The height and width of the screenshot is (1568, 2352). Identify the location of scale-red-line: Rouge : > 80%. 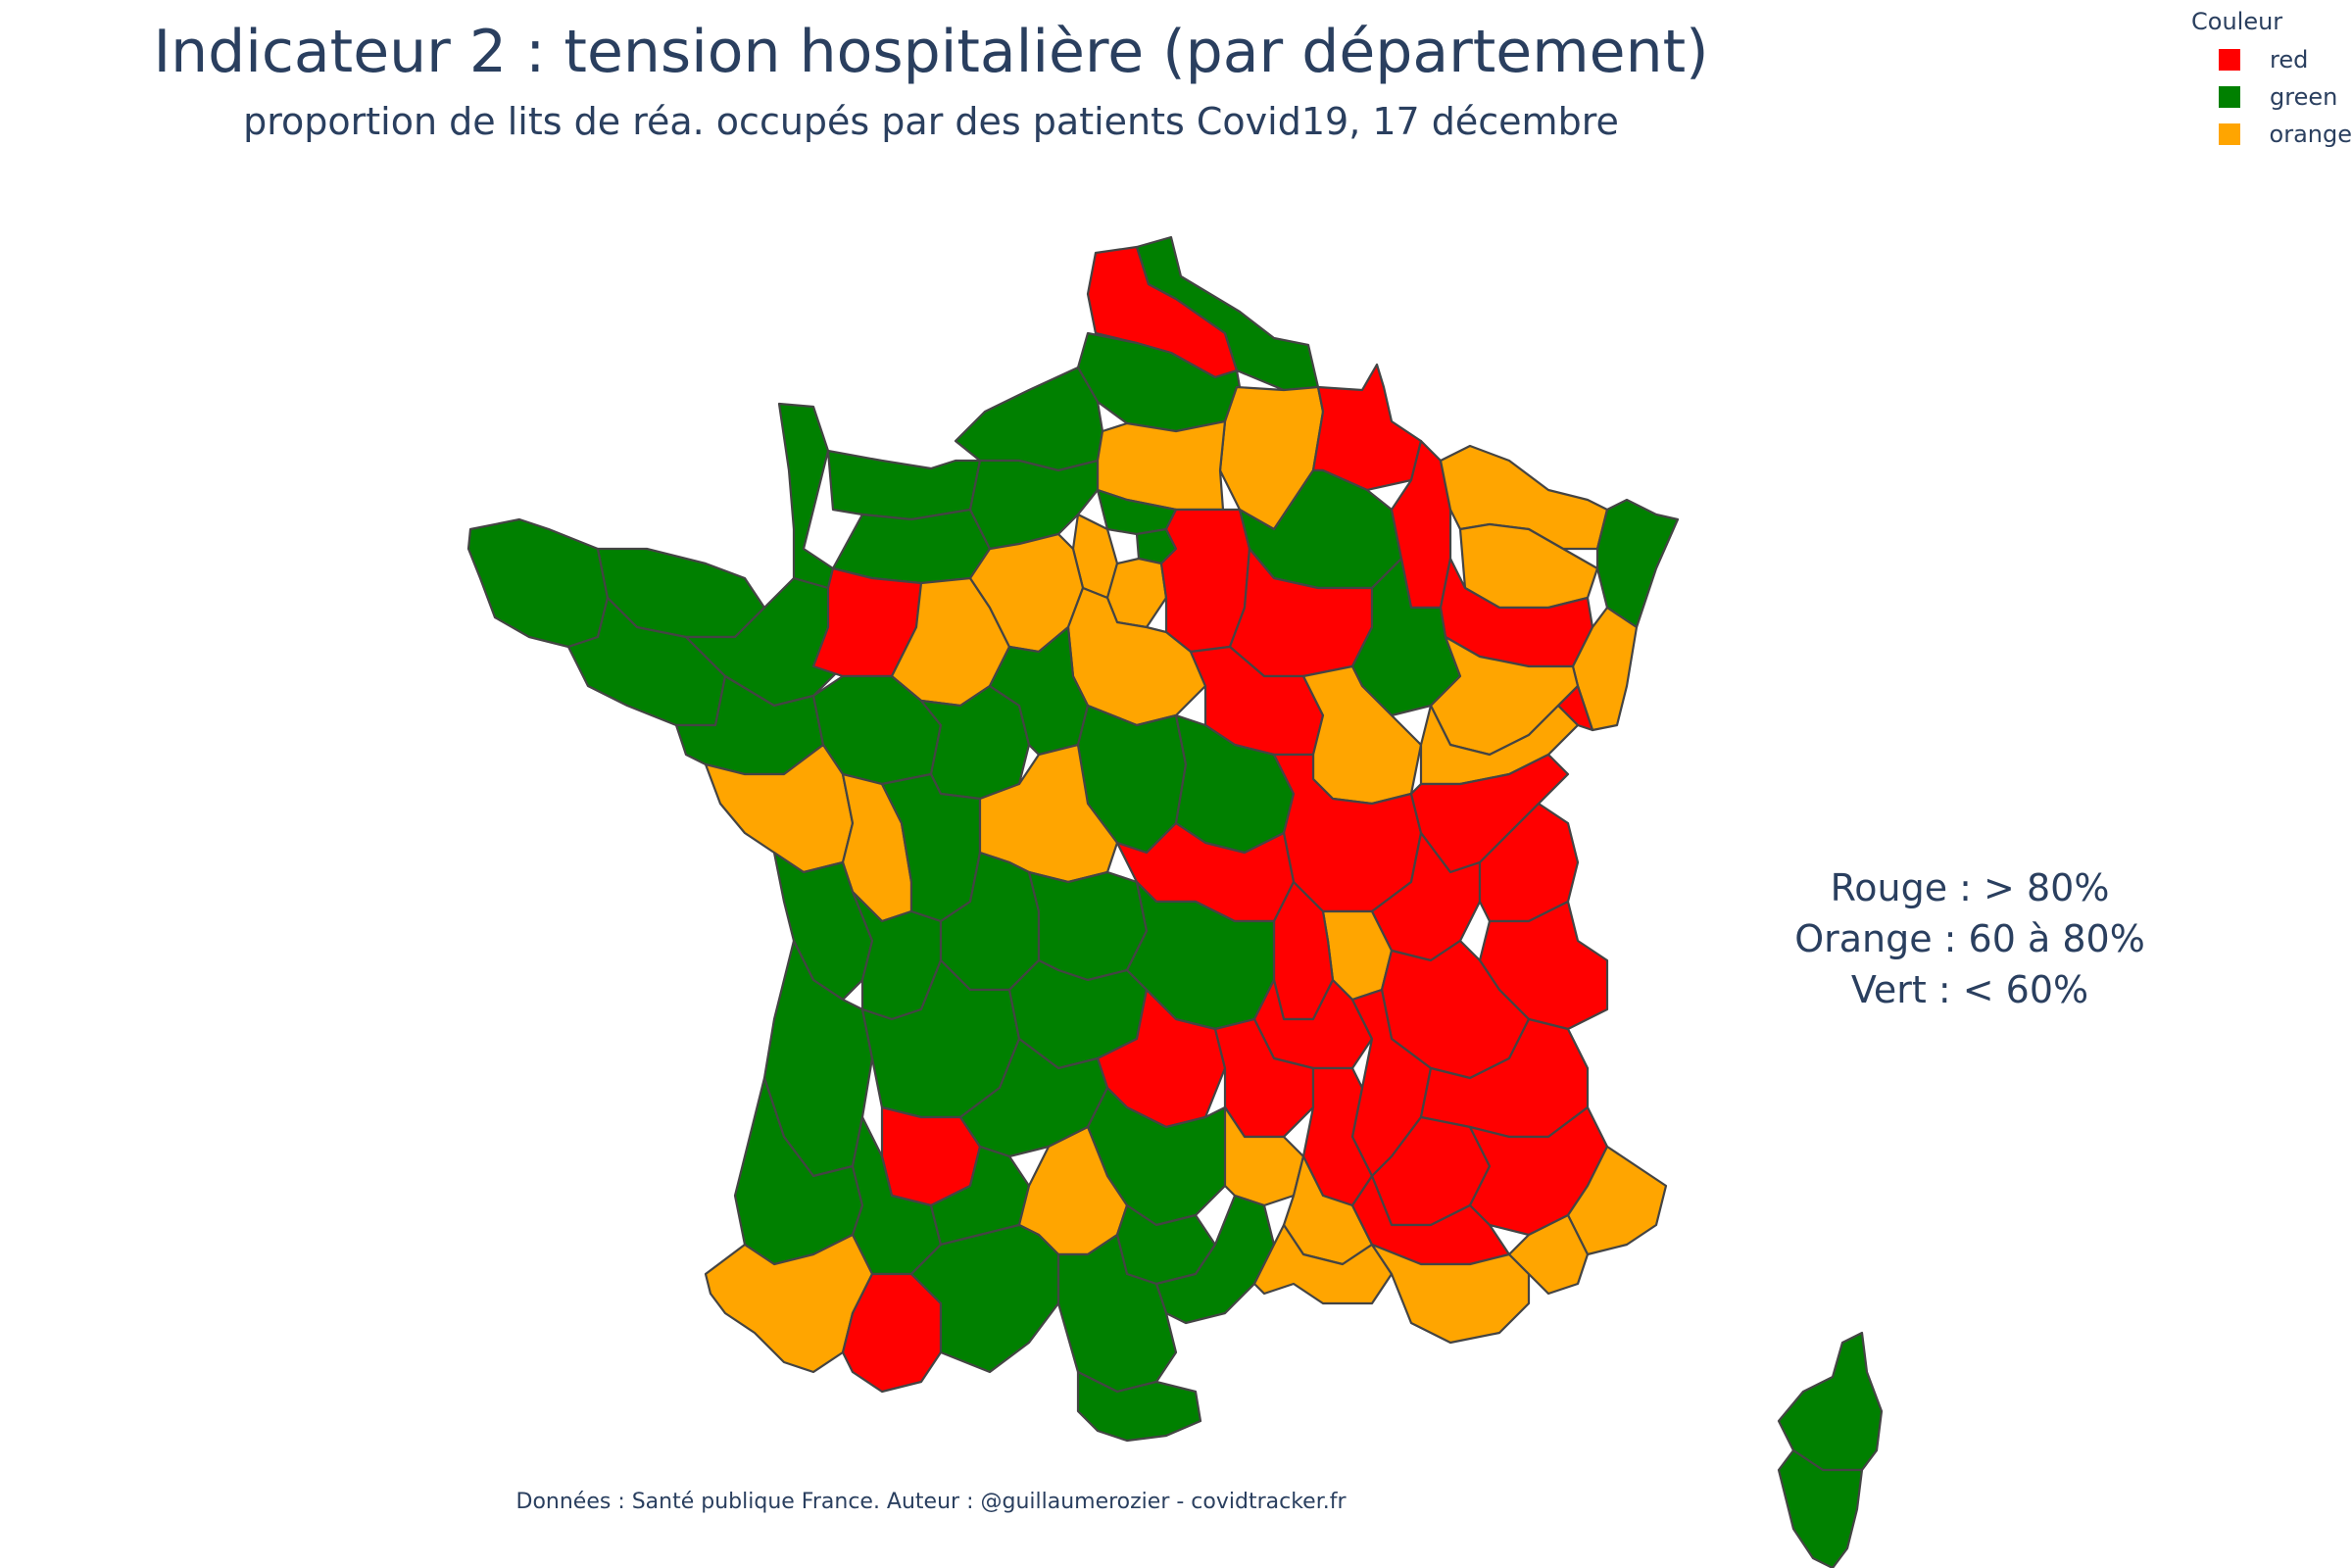
(1970, 887).